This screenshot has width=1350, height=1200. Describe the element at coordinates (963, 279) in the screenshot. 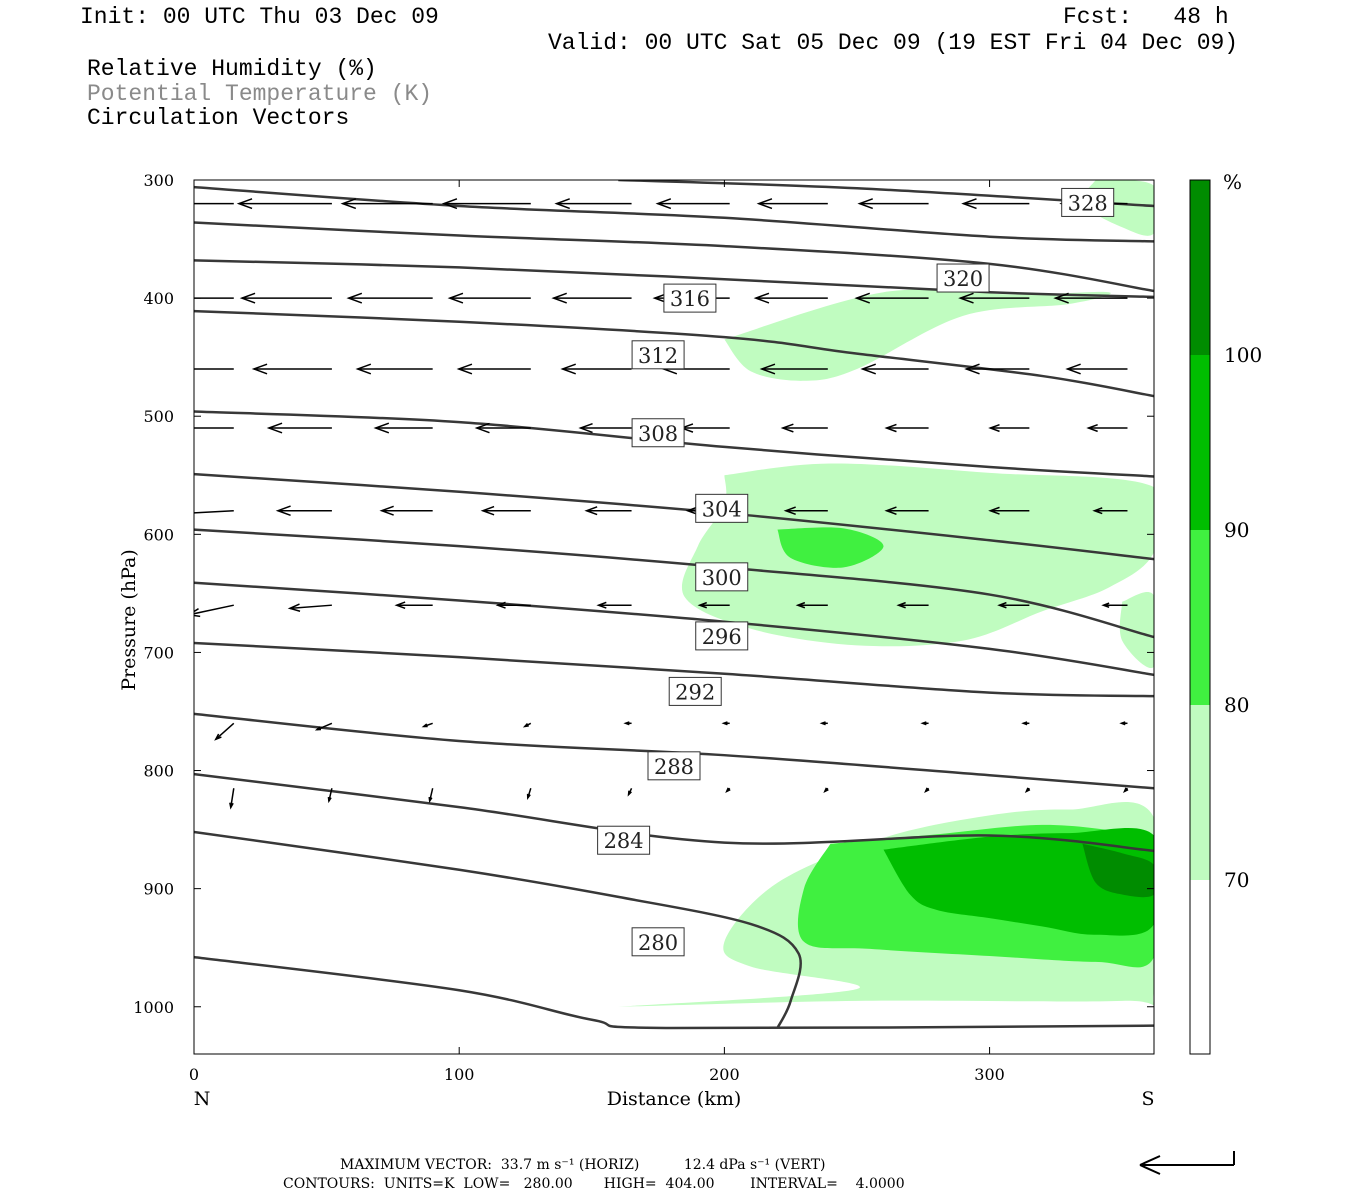

I see `contour-label: 320` at that location.